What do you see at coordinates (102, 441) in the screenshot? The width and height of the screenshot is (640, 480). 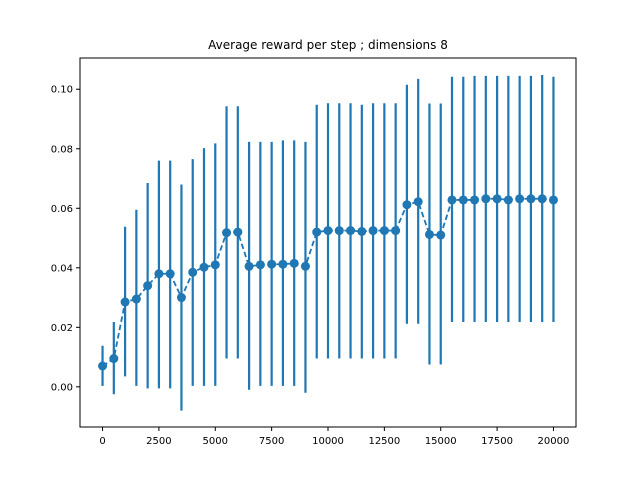 I see `x-tick-label: 0` at bounding box center [102, 441].